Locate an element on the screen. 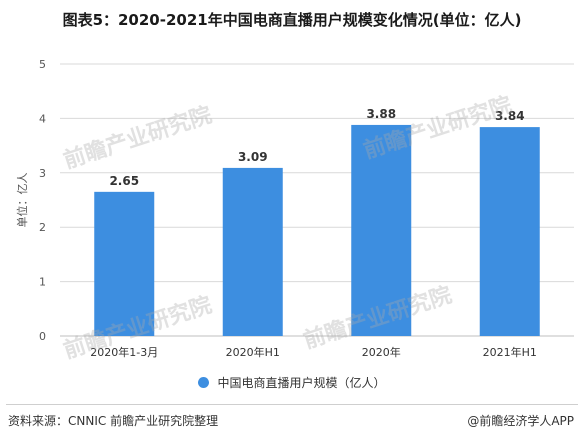 This screenshot has height=440, width=584. y-tick-label: 1 is located at coordinates (42, 282).